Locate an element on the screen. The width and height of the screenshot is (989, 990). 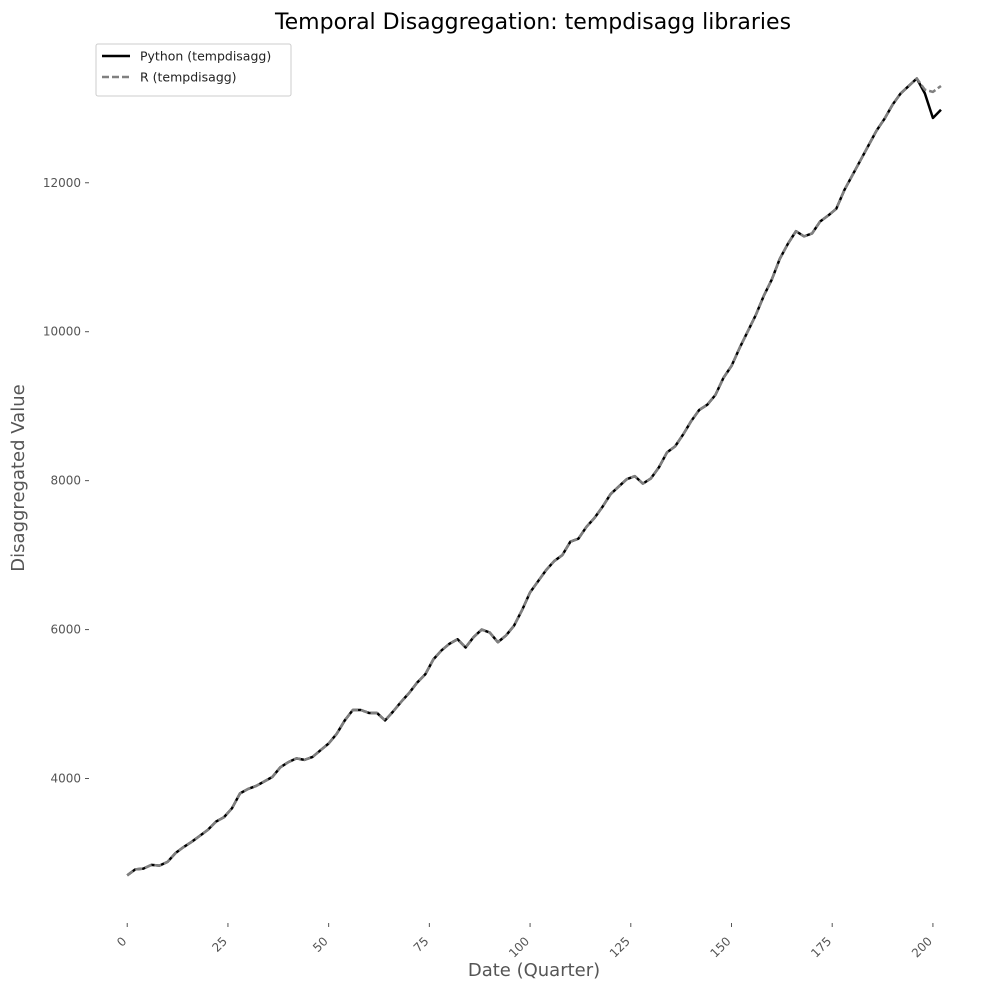
x-tick-label: 175 is located at coordinates (821, 947).